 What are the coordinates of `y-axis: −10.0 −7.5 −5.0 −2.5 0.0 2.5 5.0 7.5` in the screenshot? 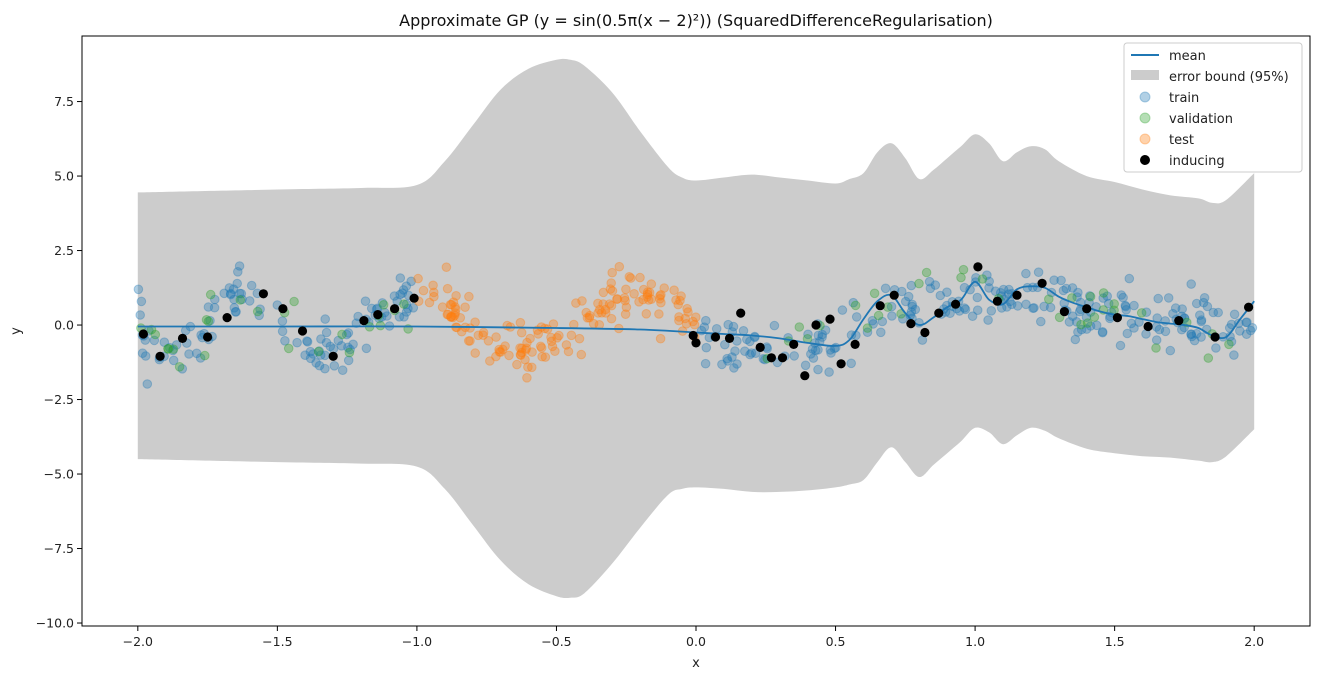 It's located at (59, 362).